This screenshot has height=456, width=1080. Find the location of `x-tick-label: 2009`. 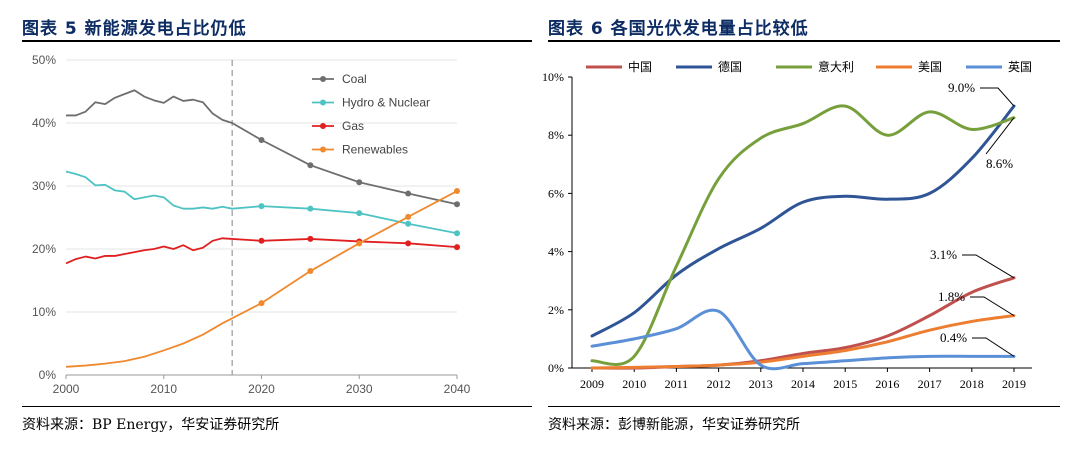

x-tick-label: 2009 is located at coordinates (592, 384).